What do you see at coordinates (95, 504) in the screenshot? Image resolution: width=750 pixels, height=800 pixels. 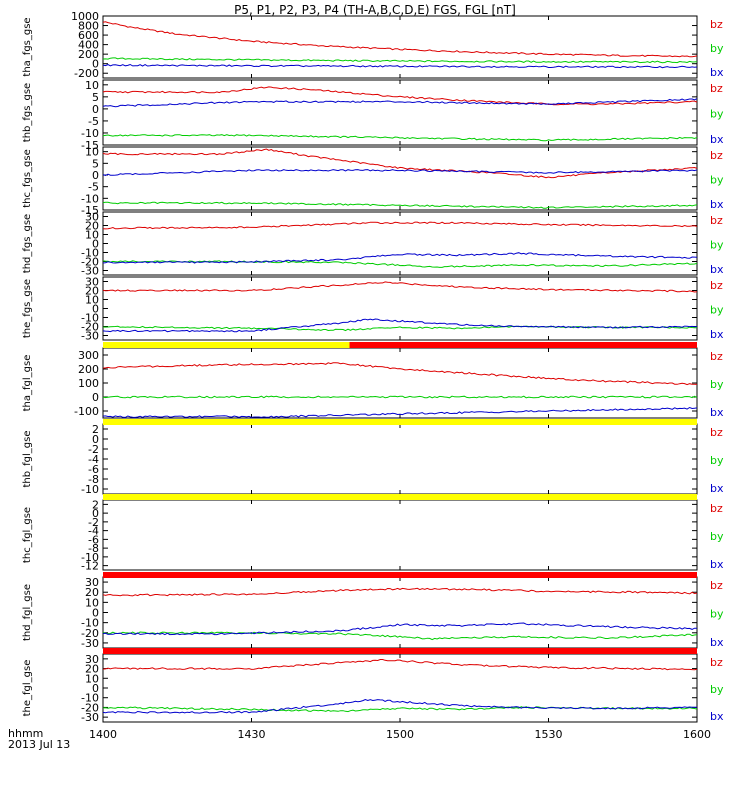 I see `y-tick-label: 2` at bounding box center [95, 504].